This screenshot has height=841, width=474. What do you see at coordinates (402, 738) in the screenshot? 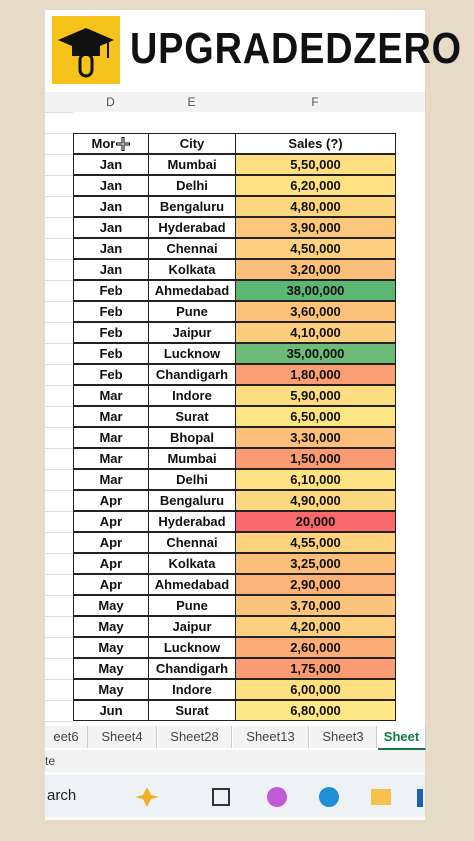
I see `sheet-tab: Sheet` at bounding box center [402, 738].